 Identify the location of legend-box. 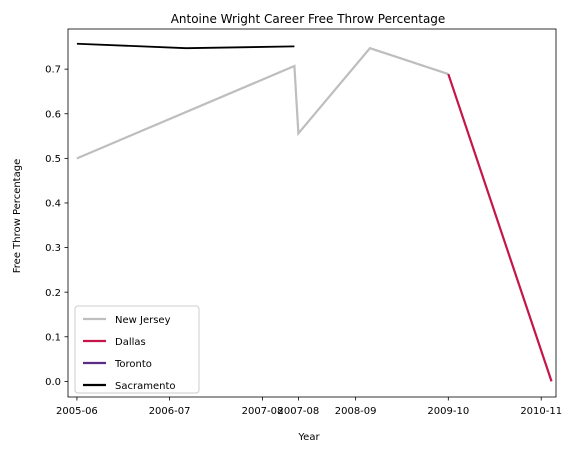
(137, 349).